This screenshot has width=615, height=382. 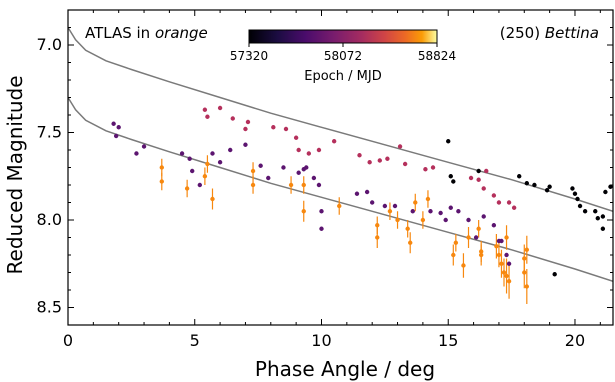 What do you see at coordinates (575, 340) in the screenshot?
I see `x-tick-label: 20` at bounding box center [575, 340].